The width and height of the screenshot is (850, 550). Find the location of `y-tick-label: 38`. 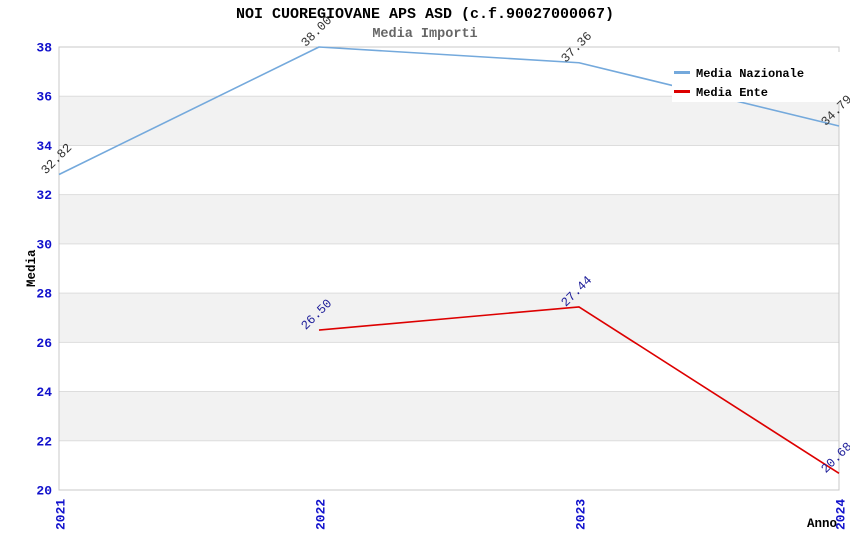

y-tick-label: 38 is located at coordinates (44, 48).